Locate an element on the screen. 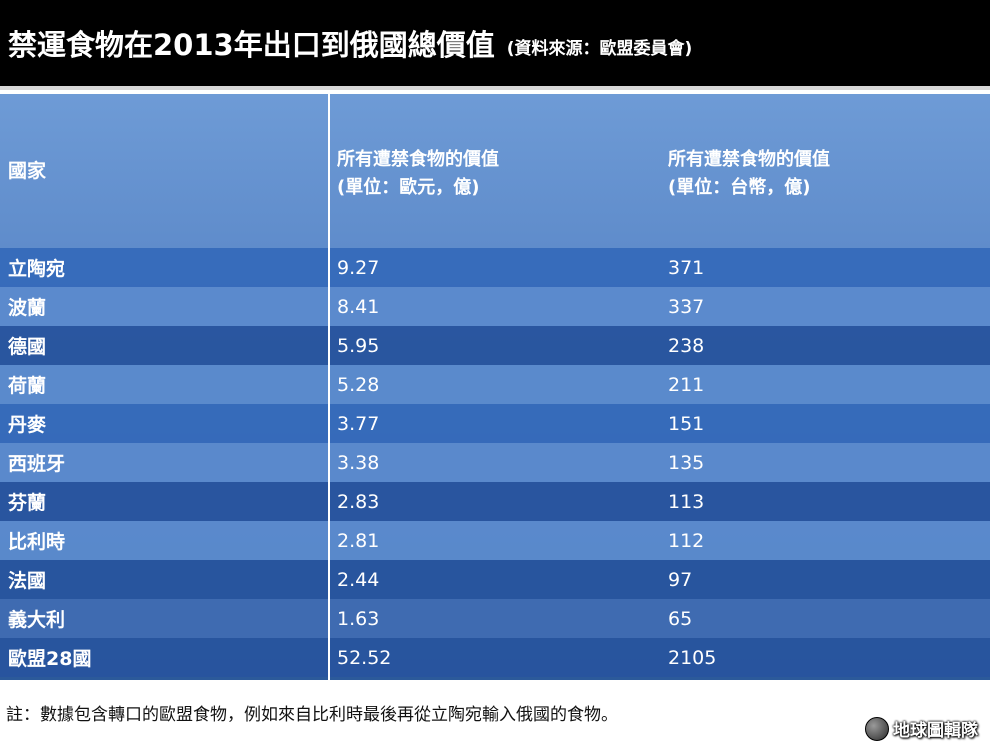 The image size is (990, 744). table-row: 法國 2.44 97 is located at coordinates (495, 579).